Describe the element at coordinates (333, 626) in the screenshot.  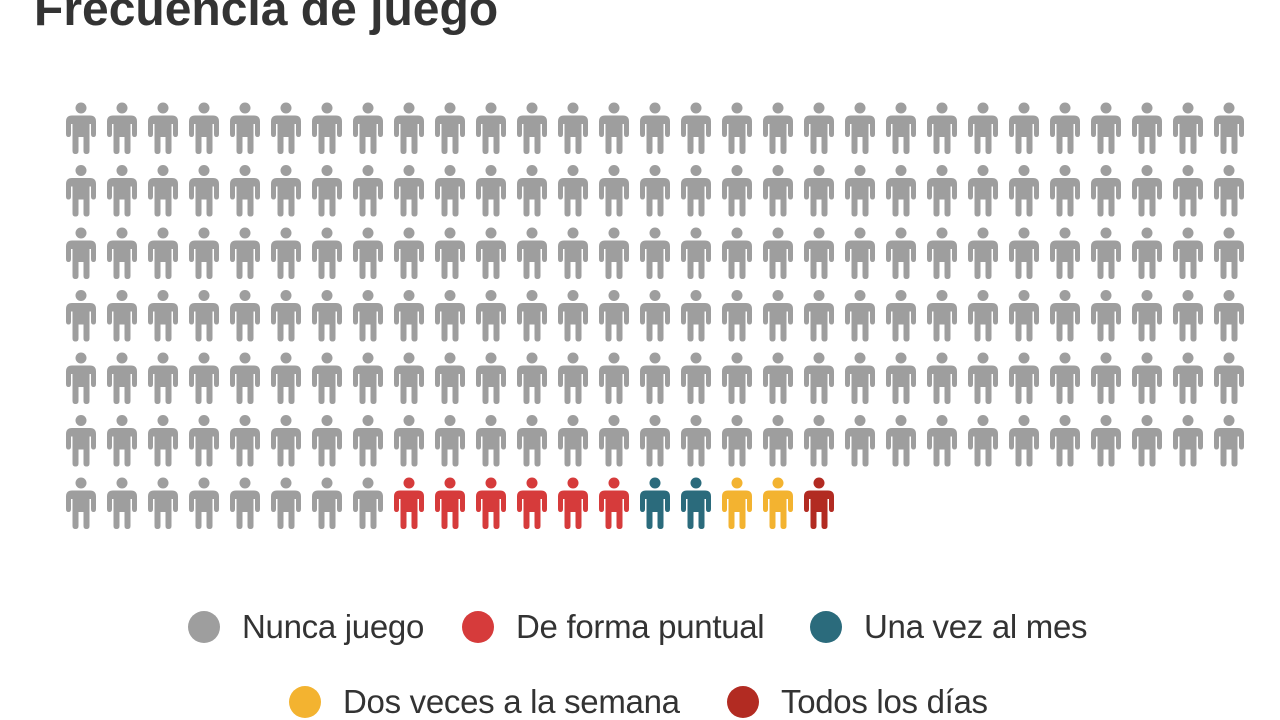
I see `legend-label: Nunca juego` at that location.